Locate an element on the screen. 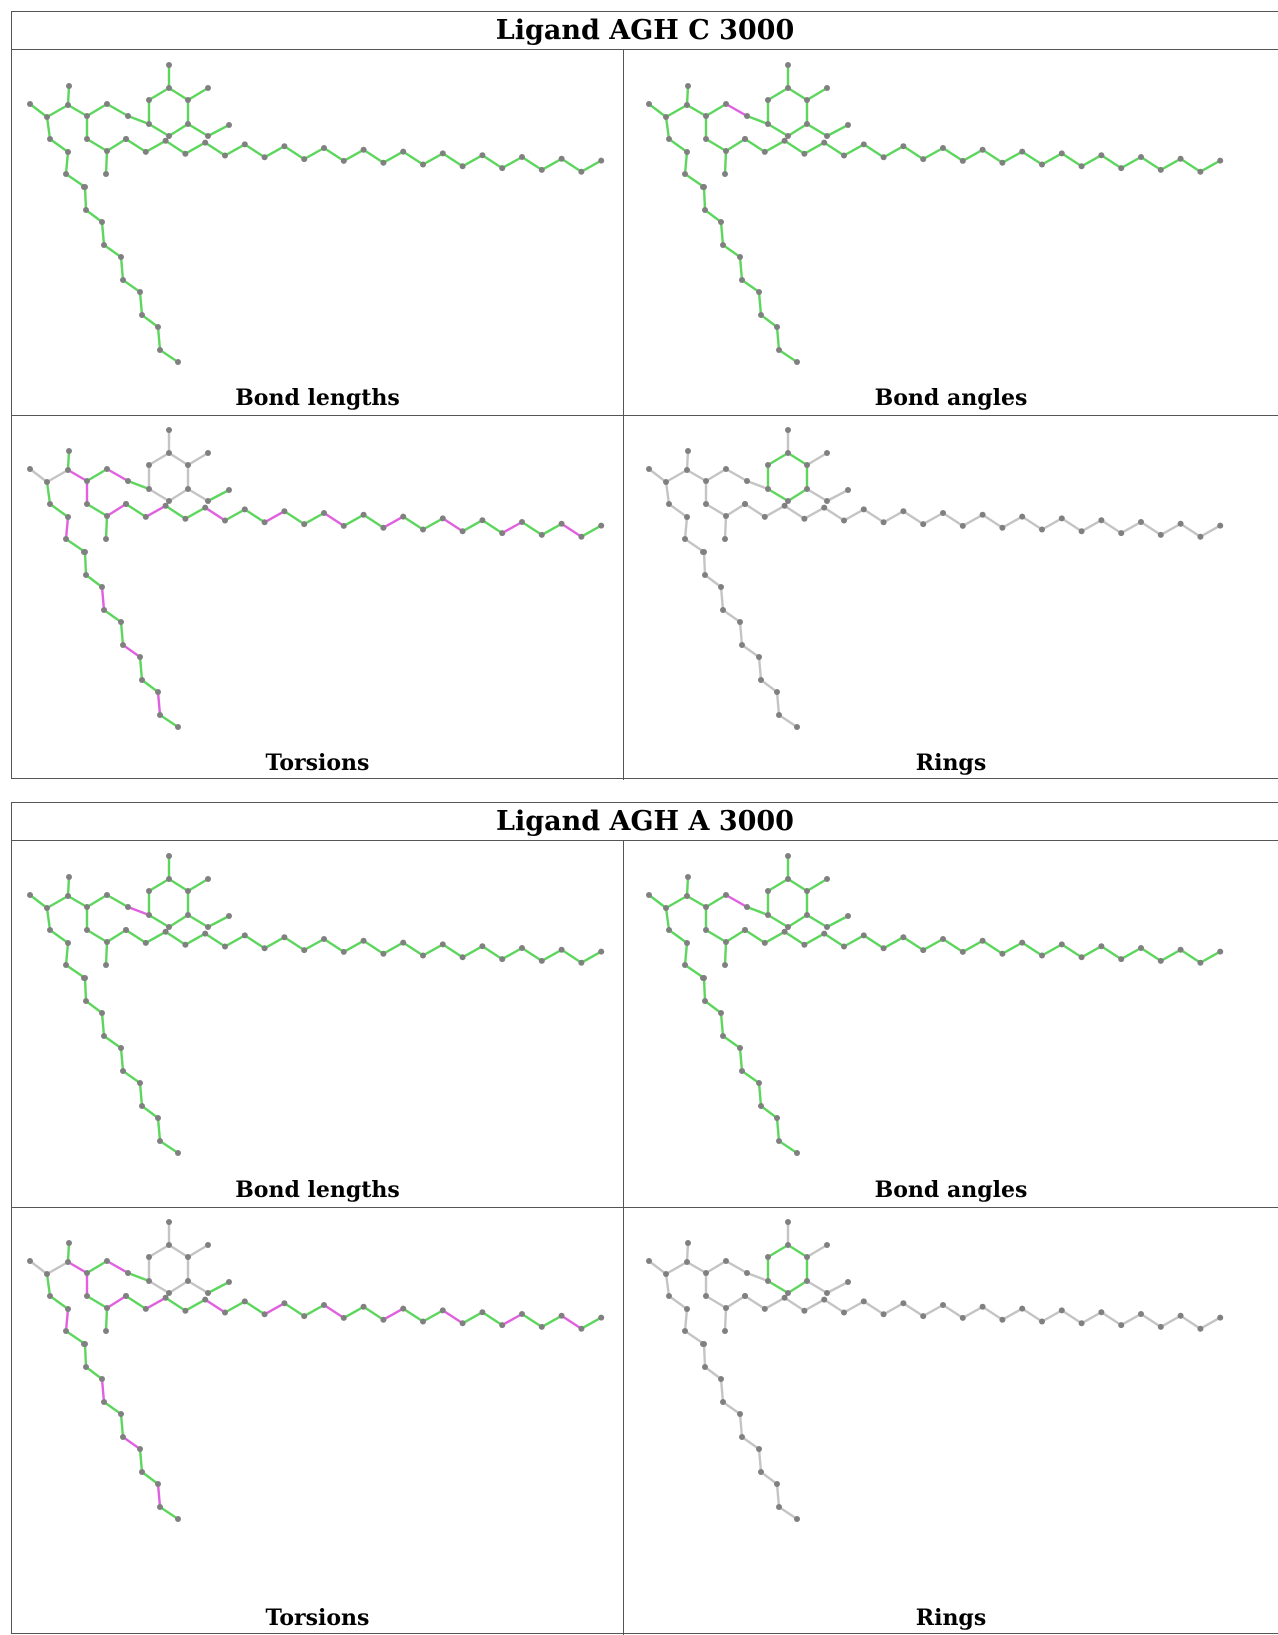 The width and height of the screenshot is (1278, 1635). molecule-diagram is located at coordinates (316, 578).